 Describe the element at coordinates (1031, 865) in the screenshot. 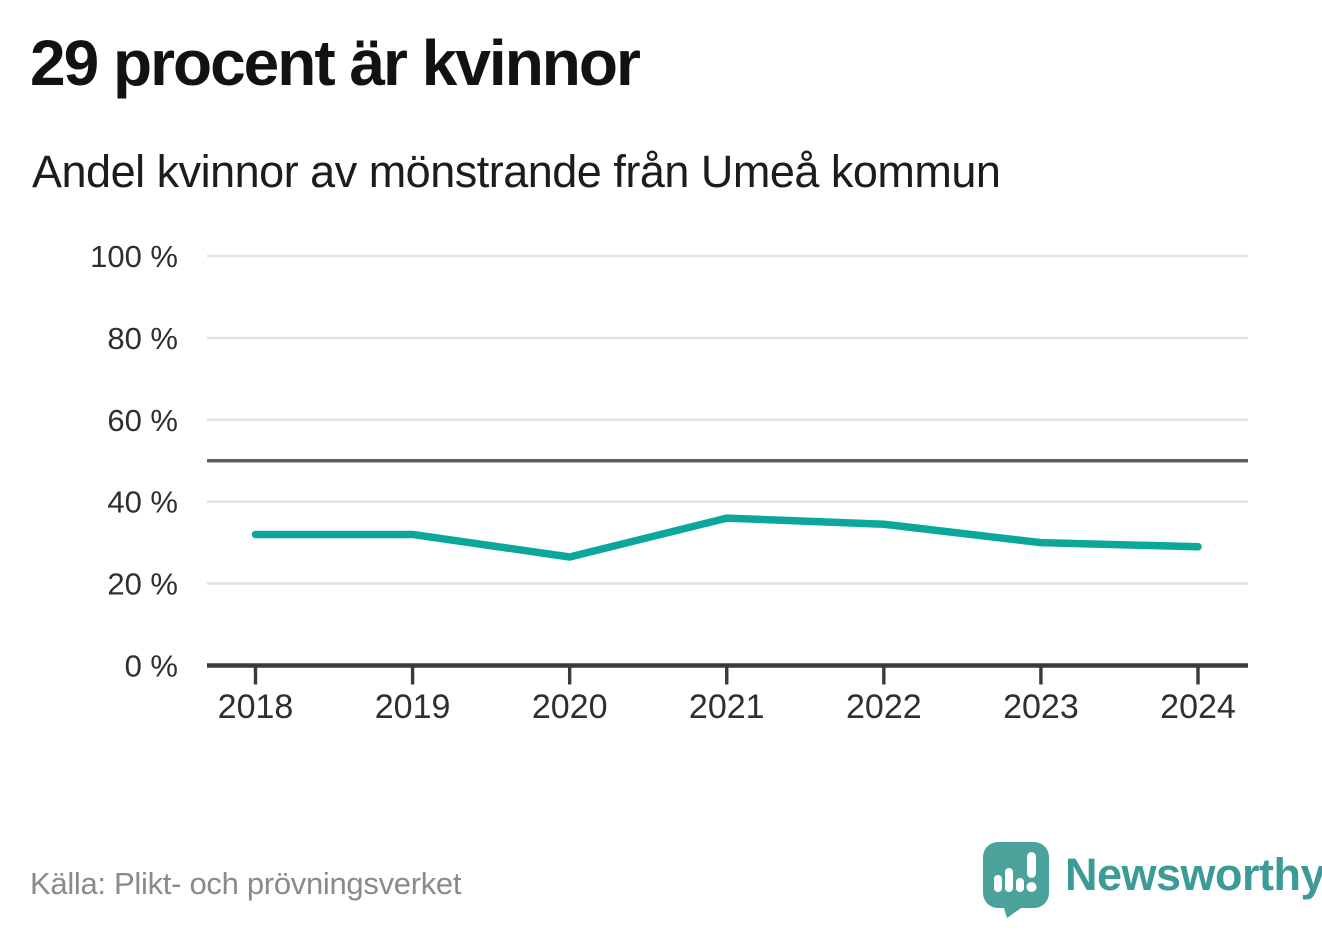

I see `logo-exclamation-bar` at that location.